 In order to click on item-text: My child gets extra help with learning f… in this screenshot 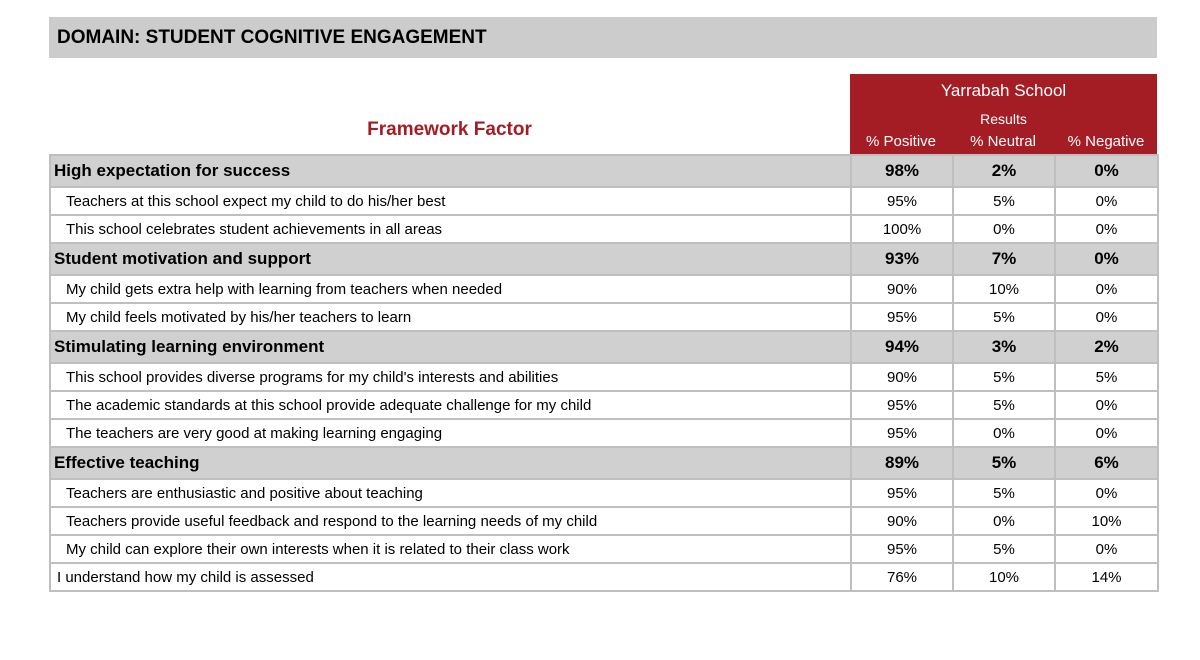, I will do `click(450, 289)`.